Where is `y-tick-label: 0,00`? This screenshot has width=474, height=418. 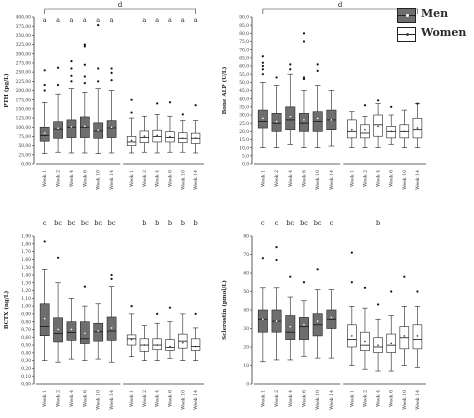 y-tick-label: 0,00 is located at coordinates (26, 385).